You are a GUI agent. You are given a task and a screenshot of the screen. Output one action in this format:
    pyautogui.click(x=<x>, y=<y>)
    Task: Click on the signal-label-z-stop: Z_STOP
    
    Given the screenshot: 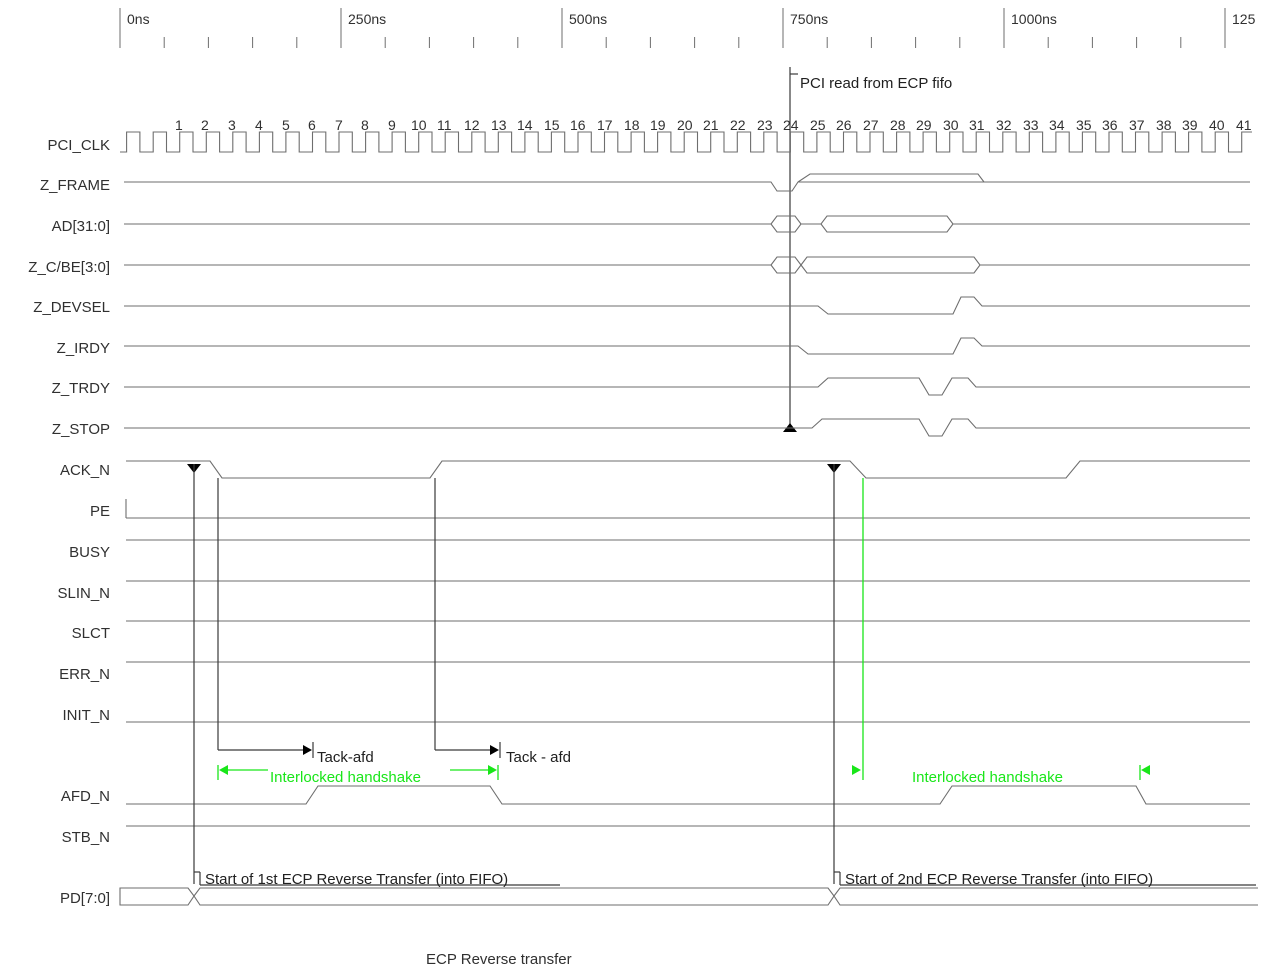 What is the action you would take?
    pyautogui.click(x=81, y=429)
    